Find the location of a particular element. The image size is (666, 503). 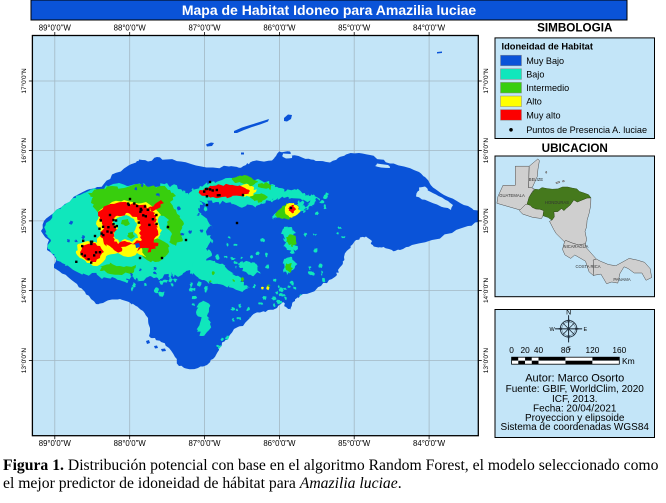

svg-text: HONDURAS is located at coordinates (557, 202).